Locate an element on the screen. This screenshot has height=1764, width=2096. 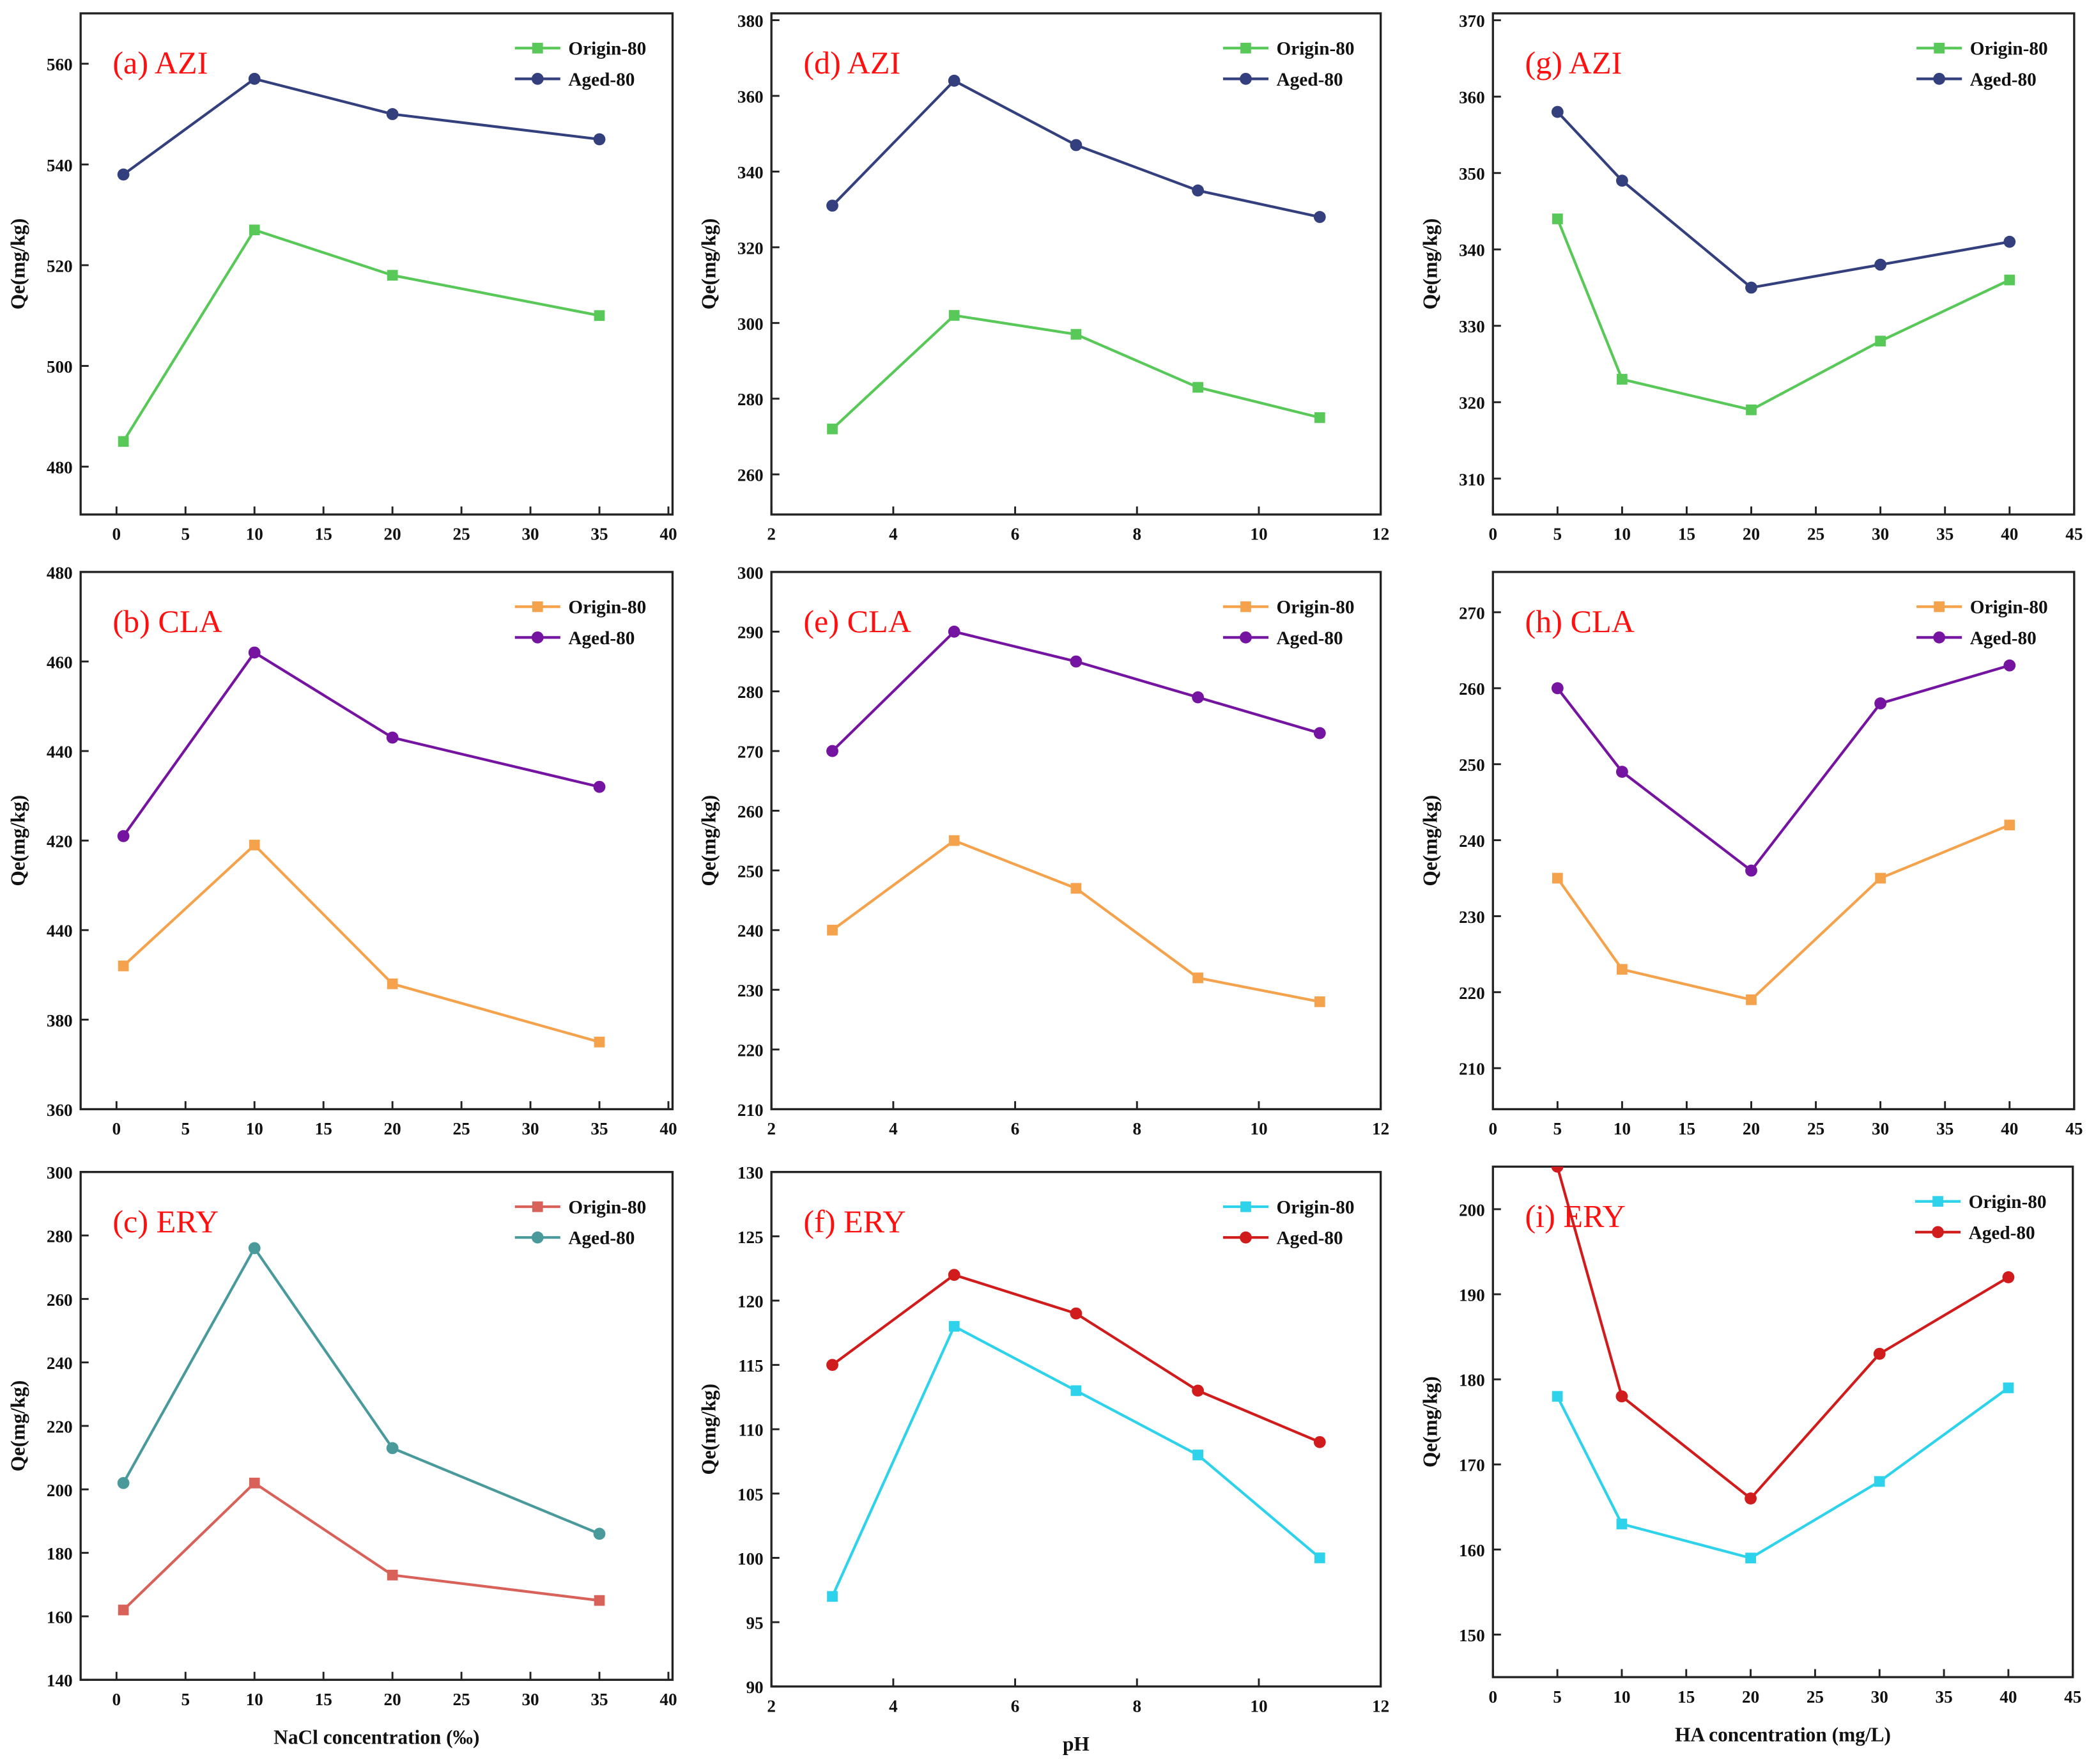
x-tick-label: 2 is located at coordinates (771, 534).